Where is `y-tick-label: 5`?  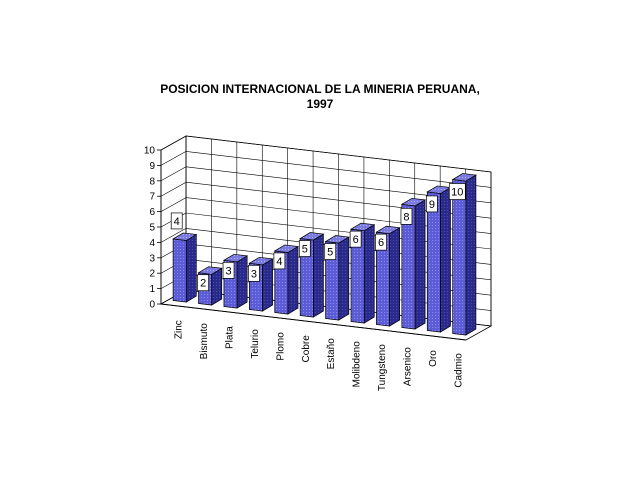
y-tick-label: 5 is located at coordinates (152, 228).